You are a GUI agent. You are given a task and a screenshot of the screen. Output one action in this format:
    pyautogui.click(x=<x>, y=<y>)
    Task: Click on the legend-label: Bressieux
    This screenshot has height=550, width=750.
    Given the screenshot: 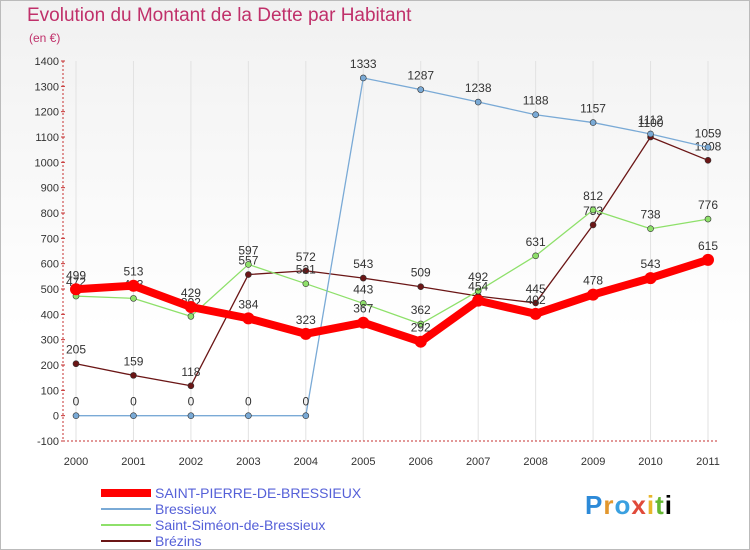 What is the action you would take?
    pyautogui.click(x=186, y=509)
    